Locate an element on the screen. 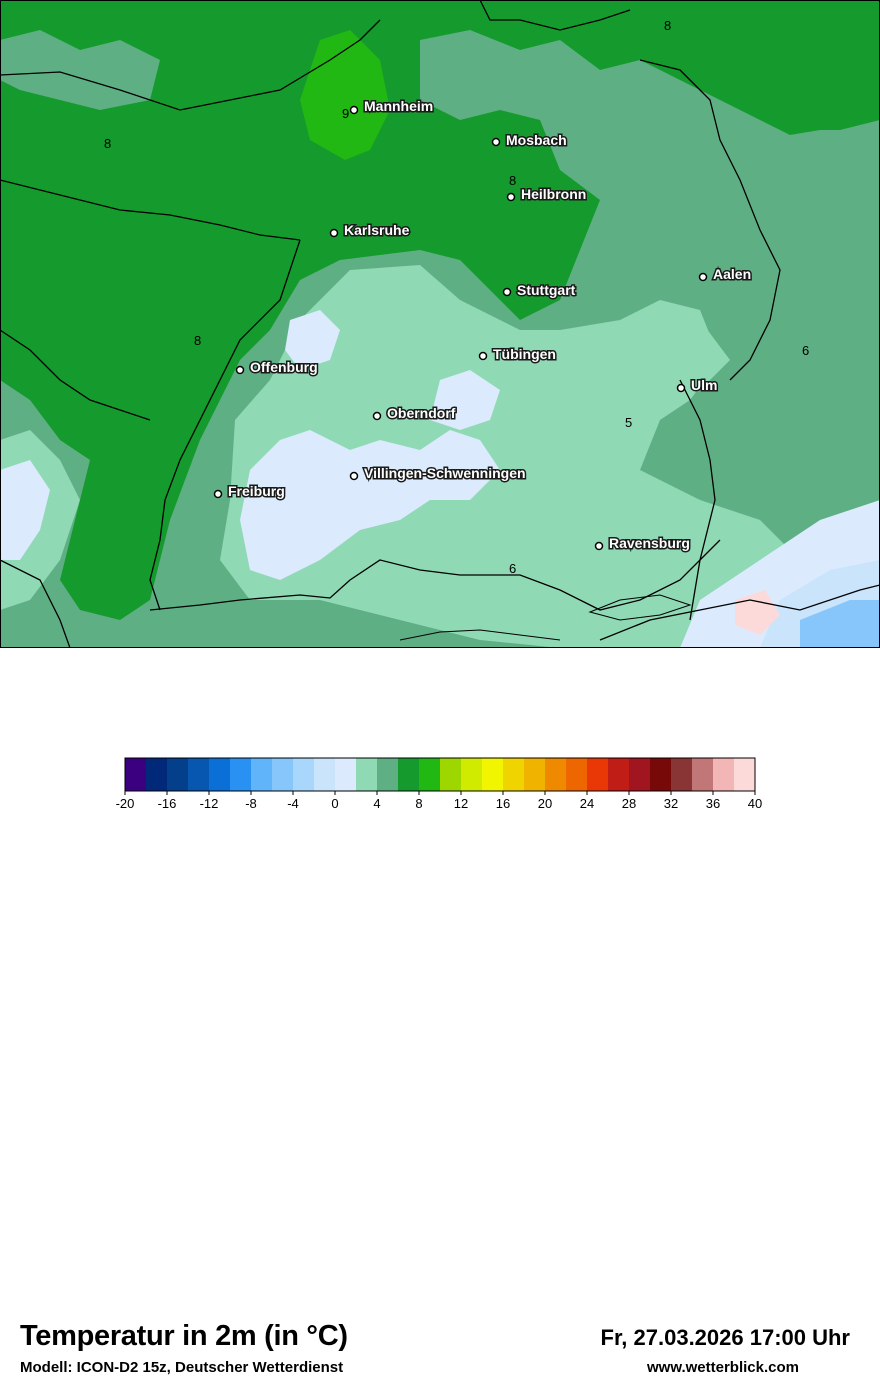  website-link: www.wetterblick.com is located at coordinates (723, 1367).